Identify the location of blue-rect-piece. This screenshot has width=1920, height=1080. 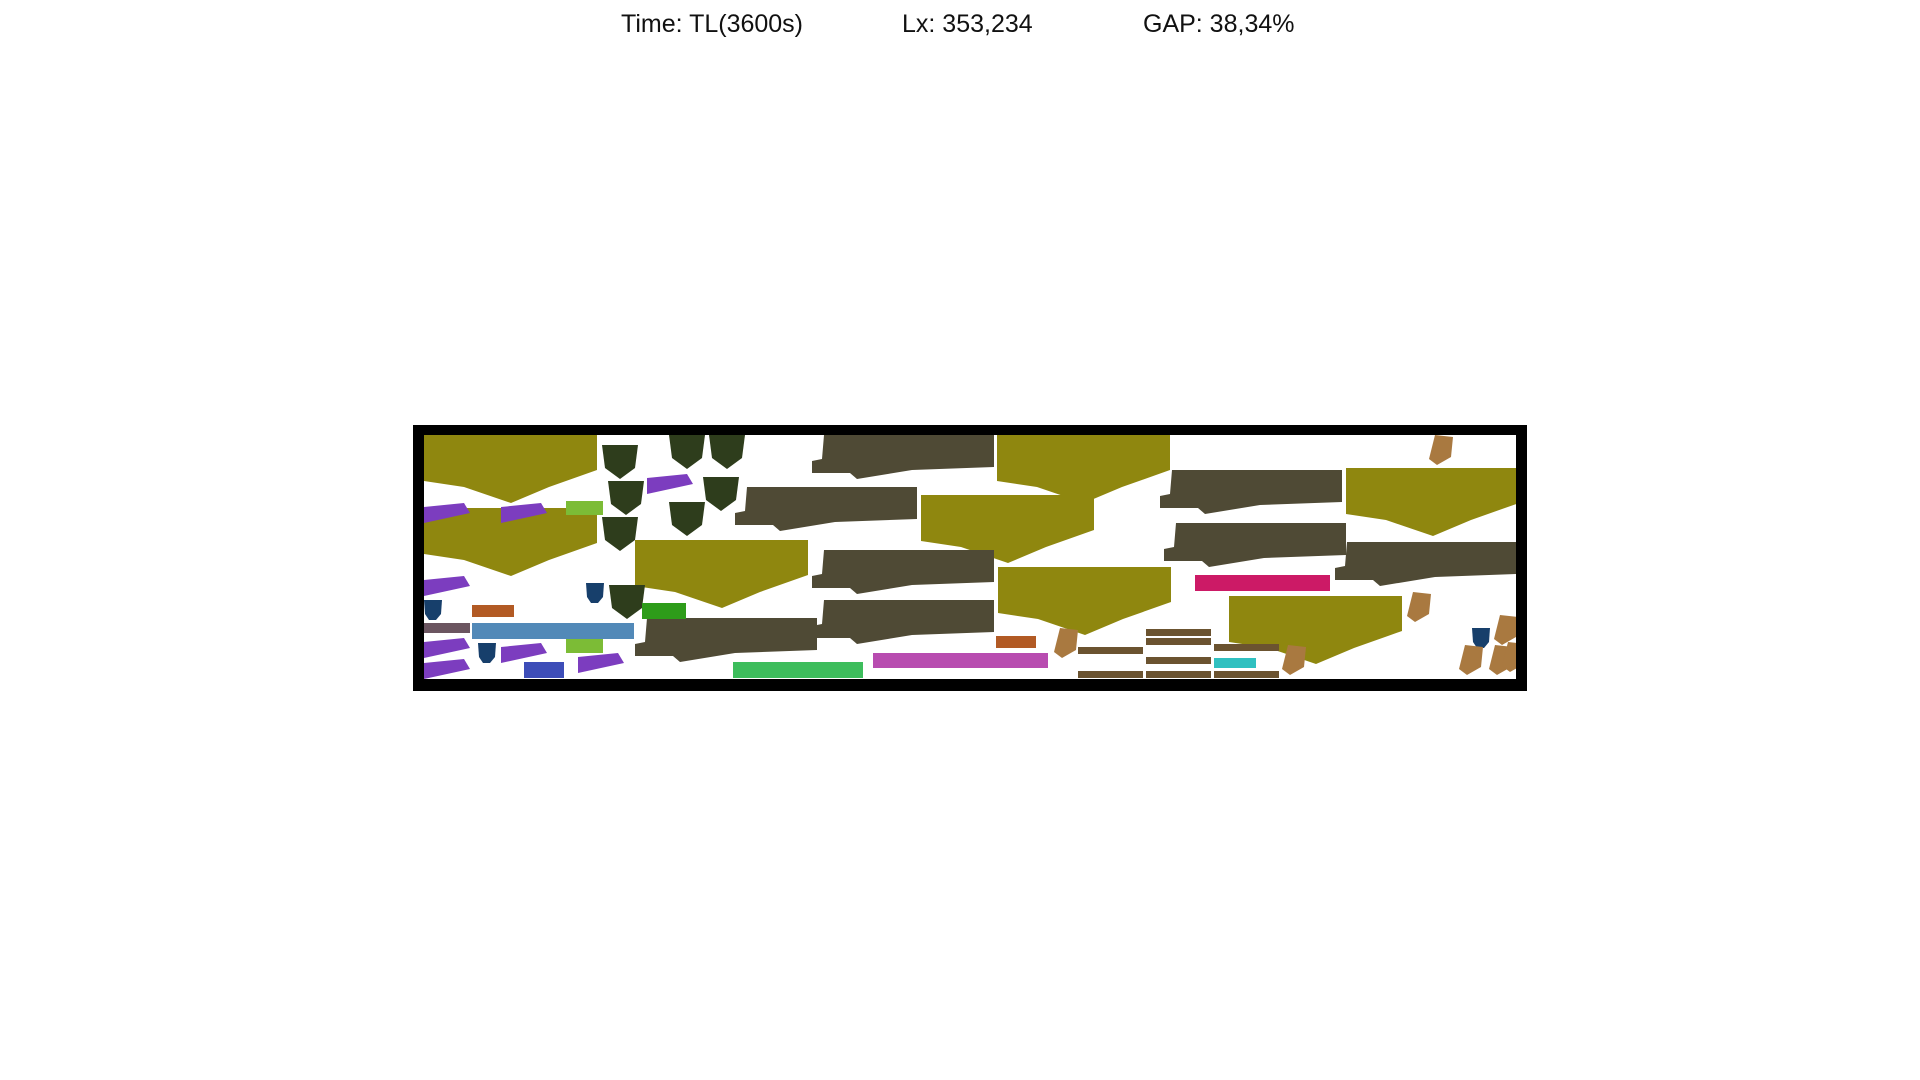
(544, 670).